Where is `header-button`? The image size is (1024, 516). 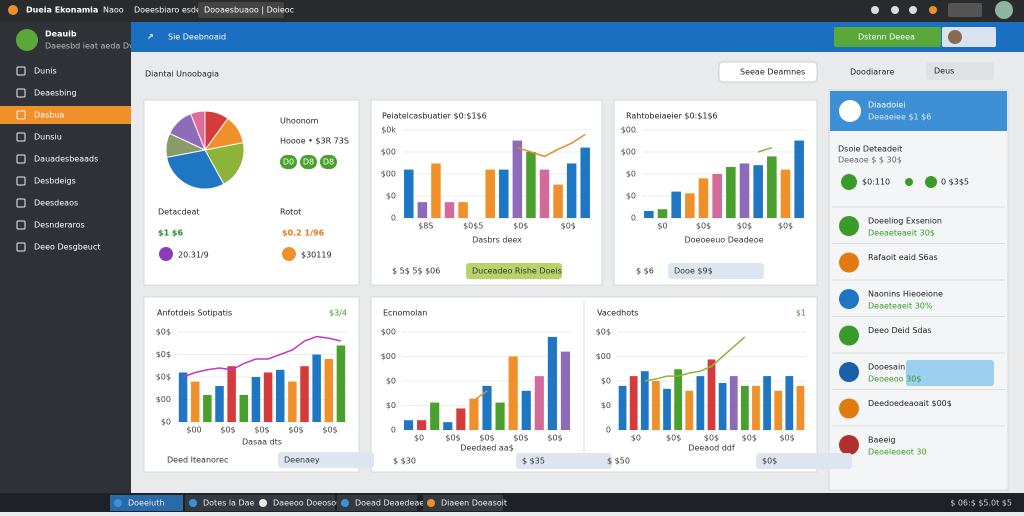
header-button is located at coordinates (887, 37).